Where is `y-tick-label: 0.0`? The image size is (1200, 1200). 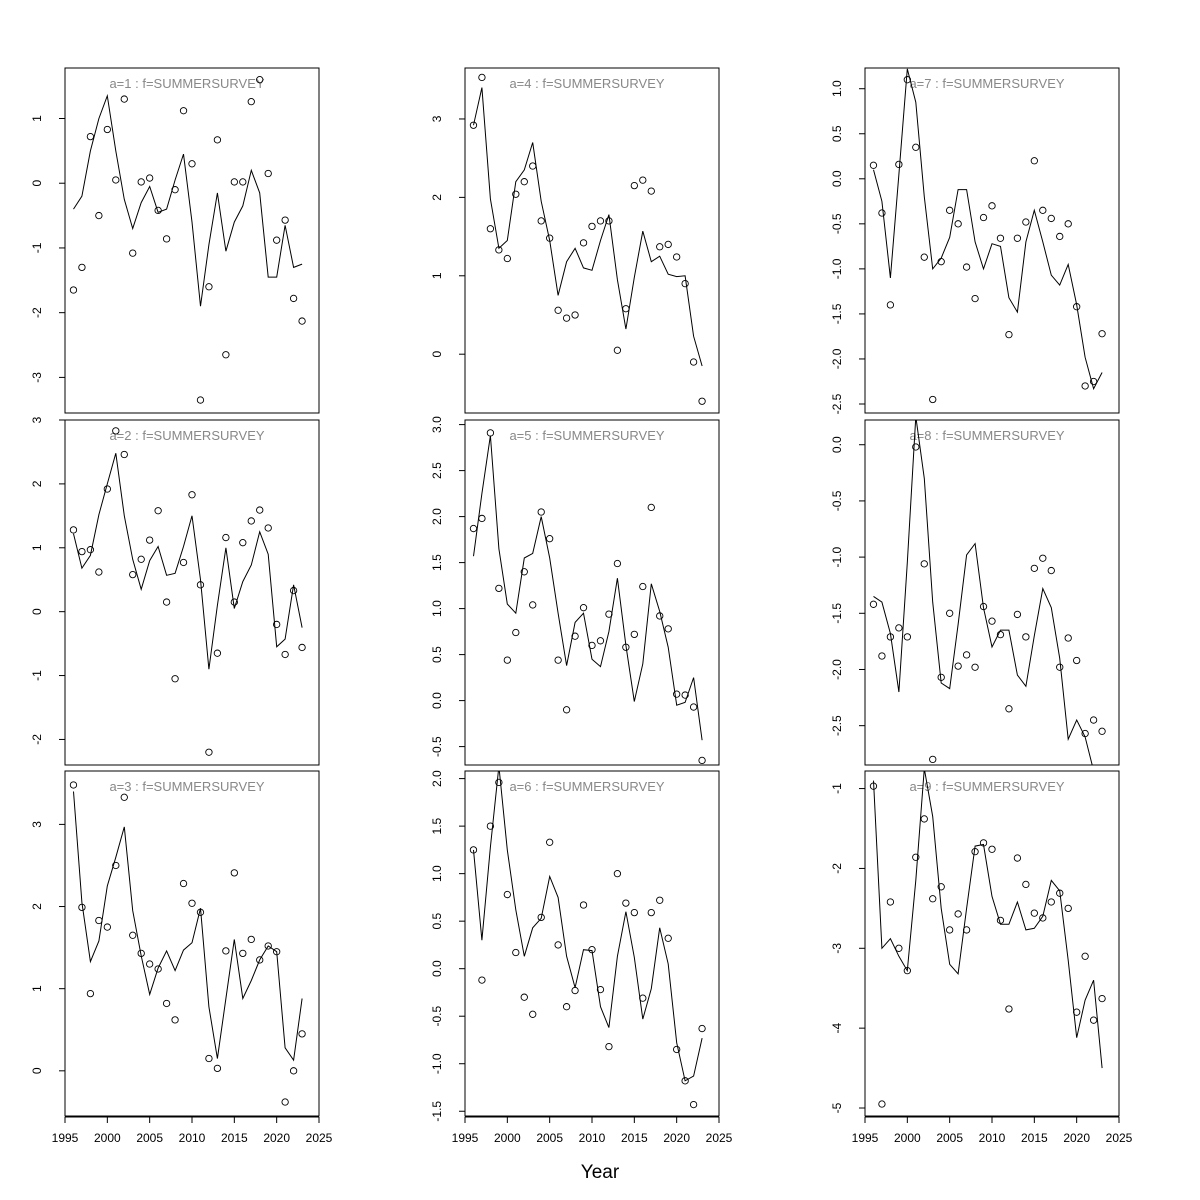 y-tick-label: 0.0 is located at coordinates (837, 444).